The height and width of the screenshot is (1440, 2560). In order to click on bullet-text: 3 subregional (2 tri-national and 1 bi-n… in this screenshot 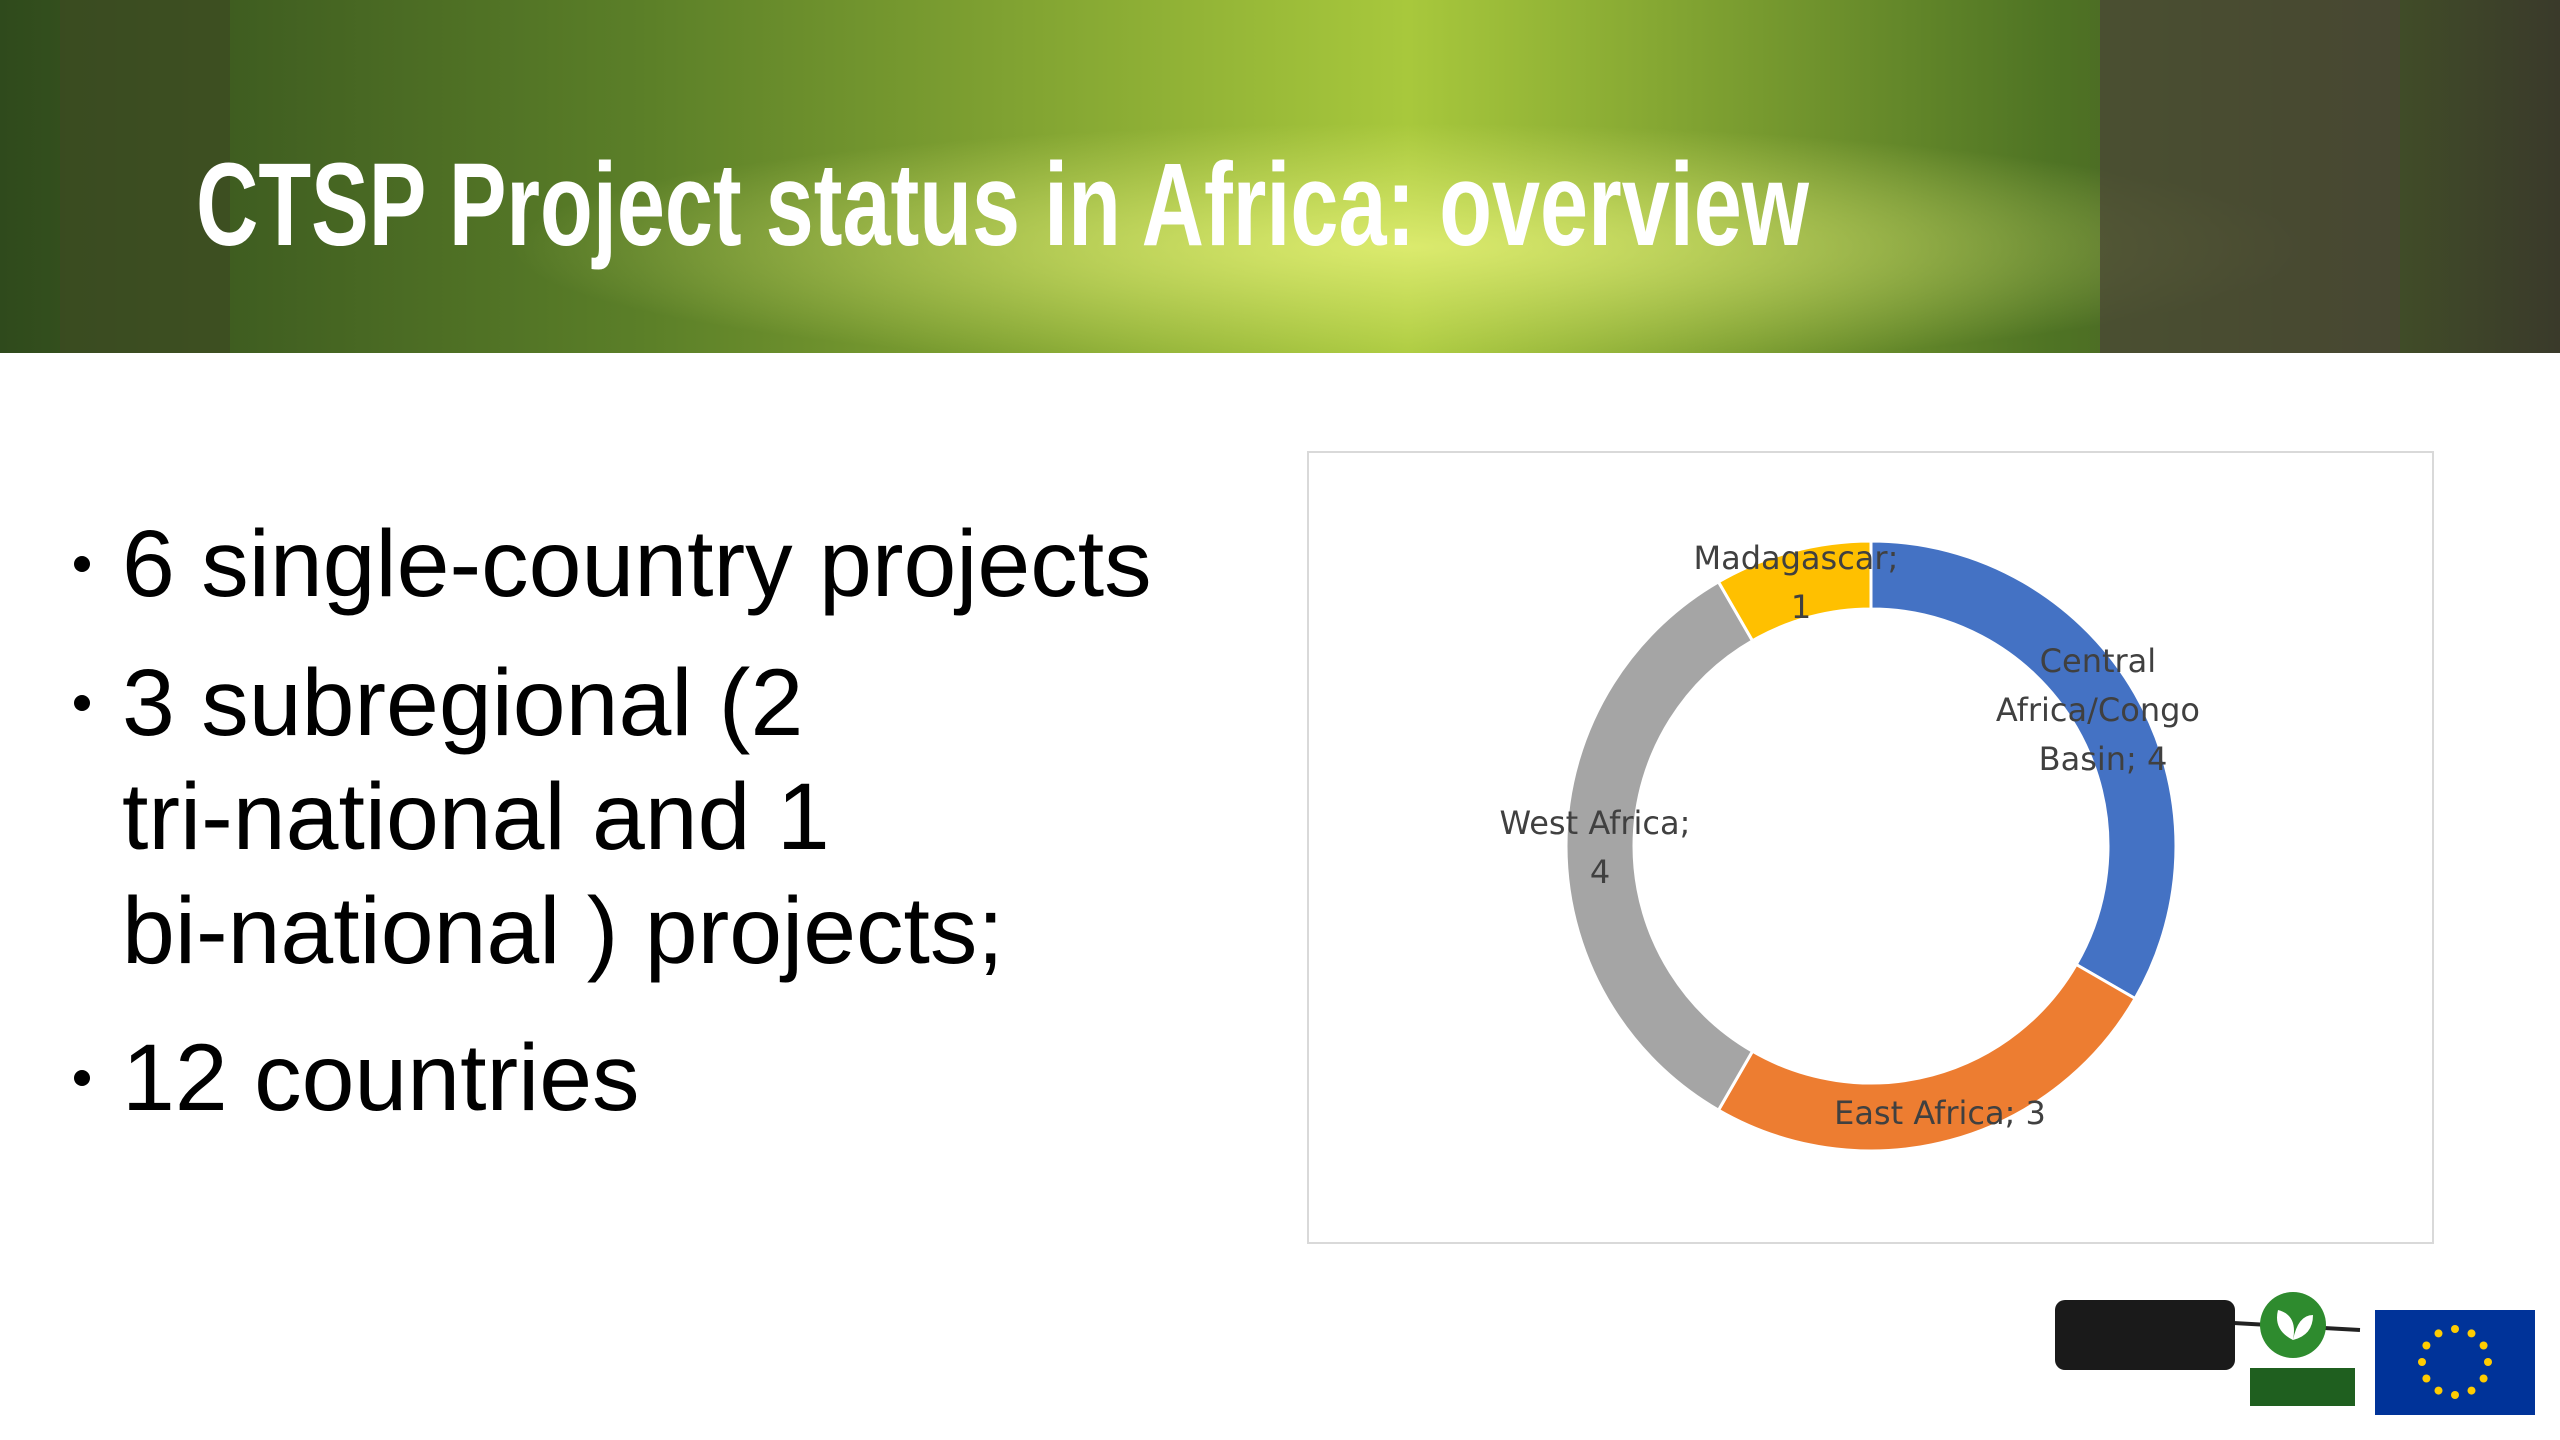, I will do `click(563, 817)`.